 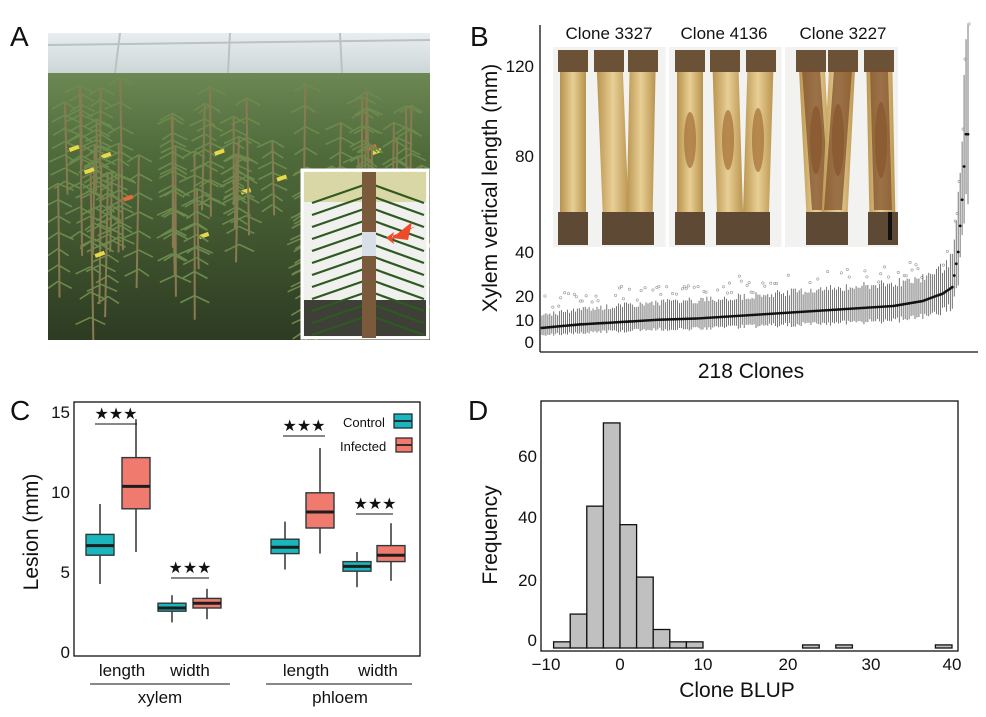 What do you see at coordinates (340, 697) in the screenshot?
I see `tissue-label: phloem` at bounding box center [340, 697].